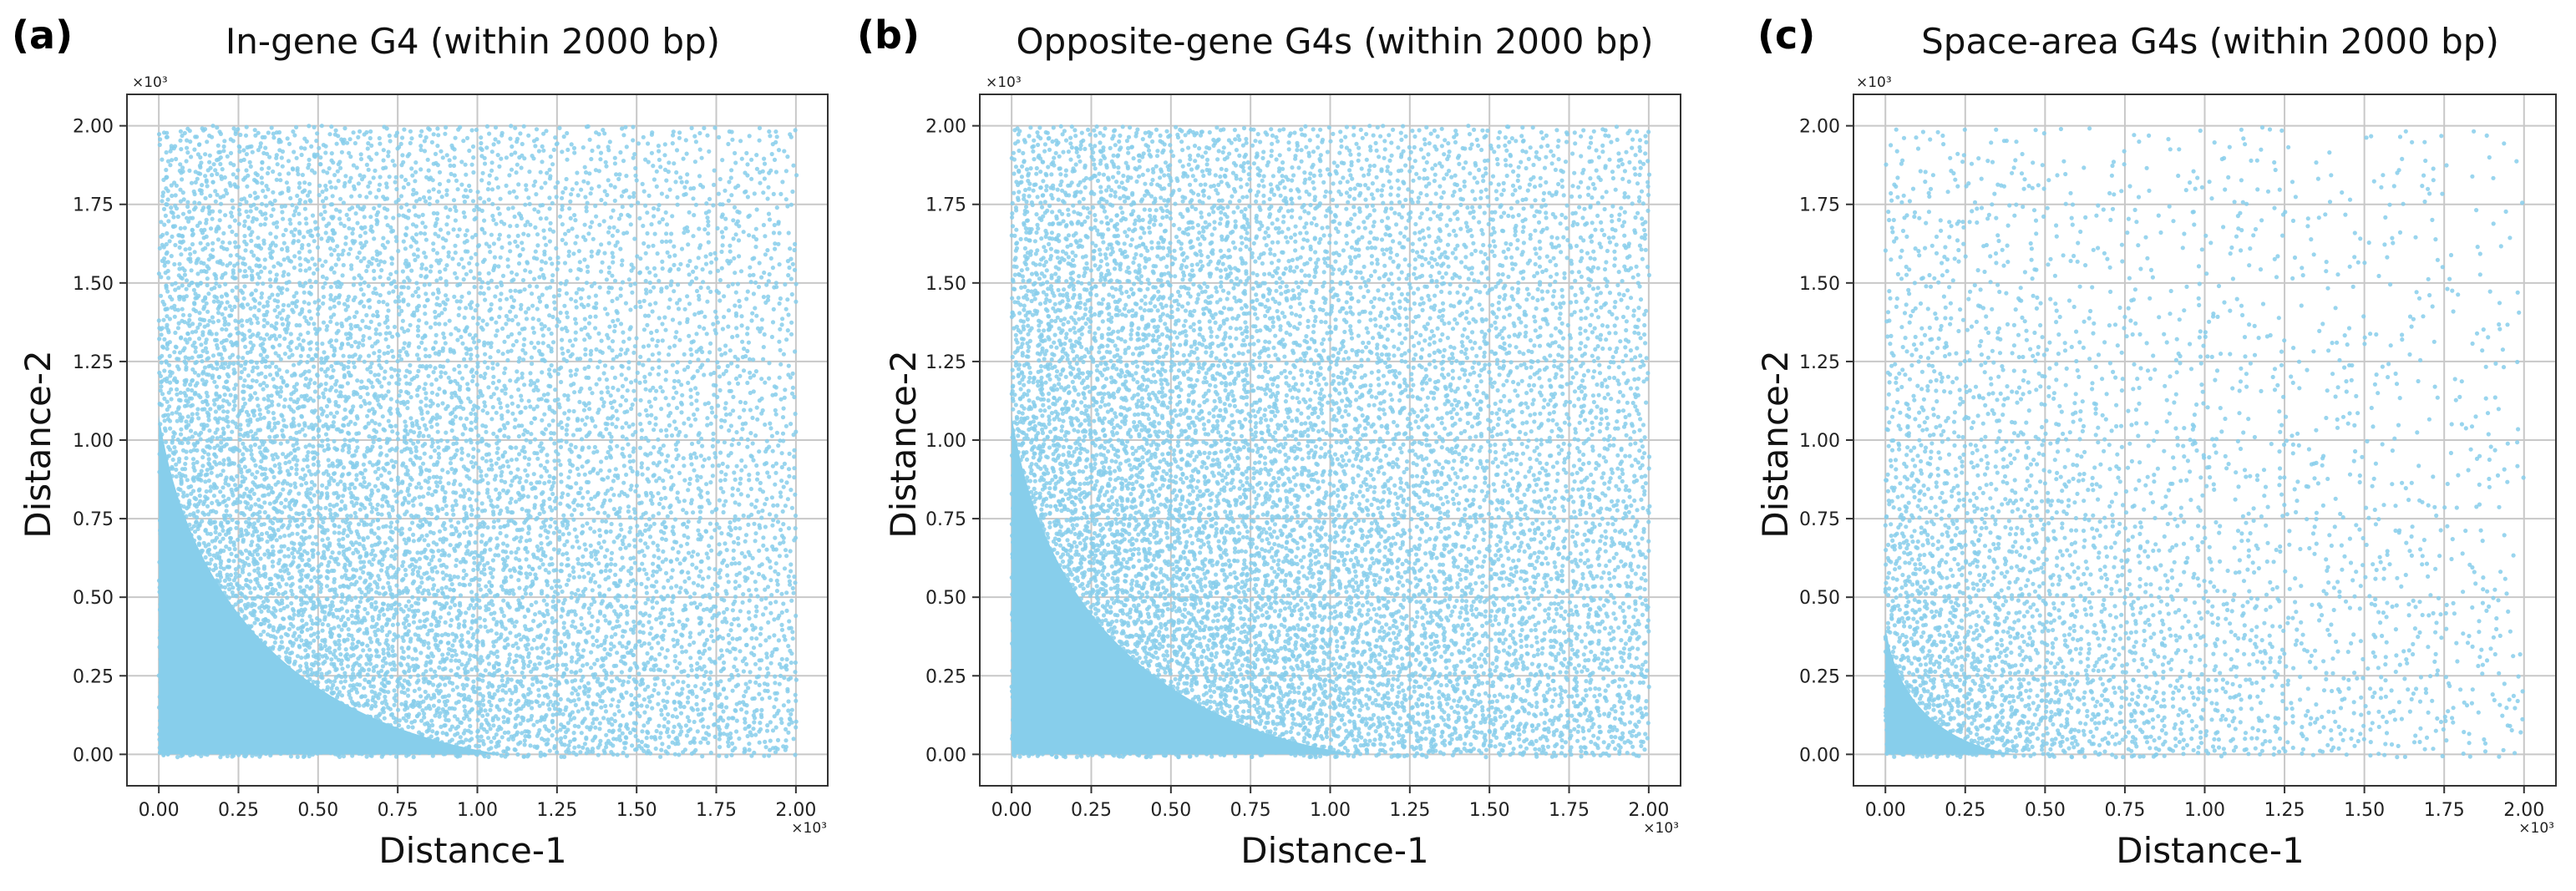 The height and width of the screenshot is (891, 2576). I want to click on chart-title: Space-area G4s (within 2000 bp), so click(2210, 41).